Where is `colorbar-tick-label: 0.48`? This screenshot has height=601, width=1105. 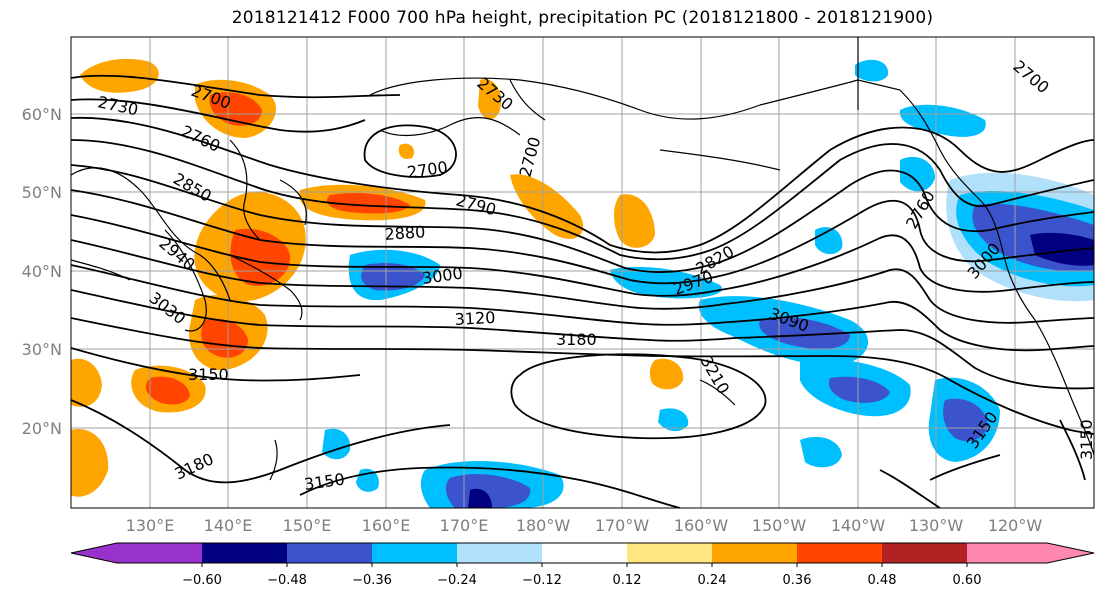
colorbar-tick-label: 0.48 is located at coordinates (882, 580).